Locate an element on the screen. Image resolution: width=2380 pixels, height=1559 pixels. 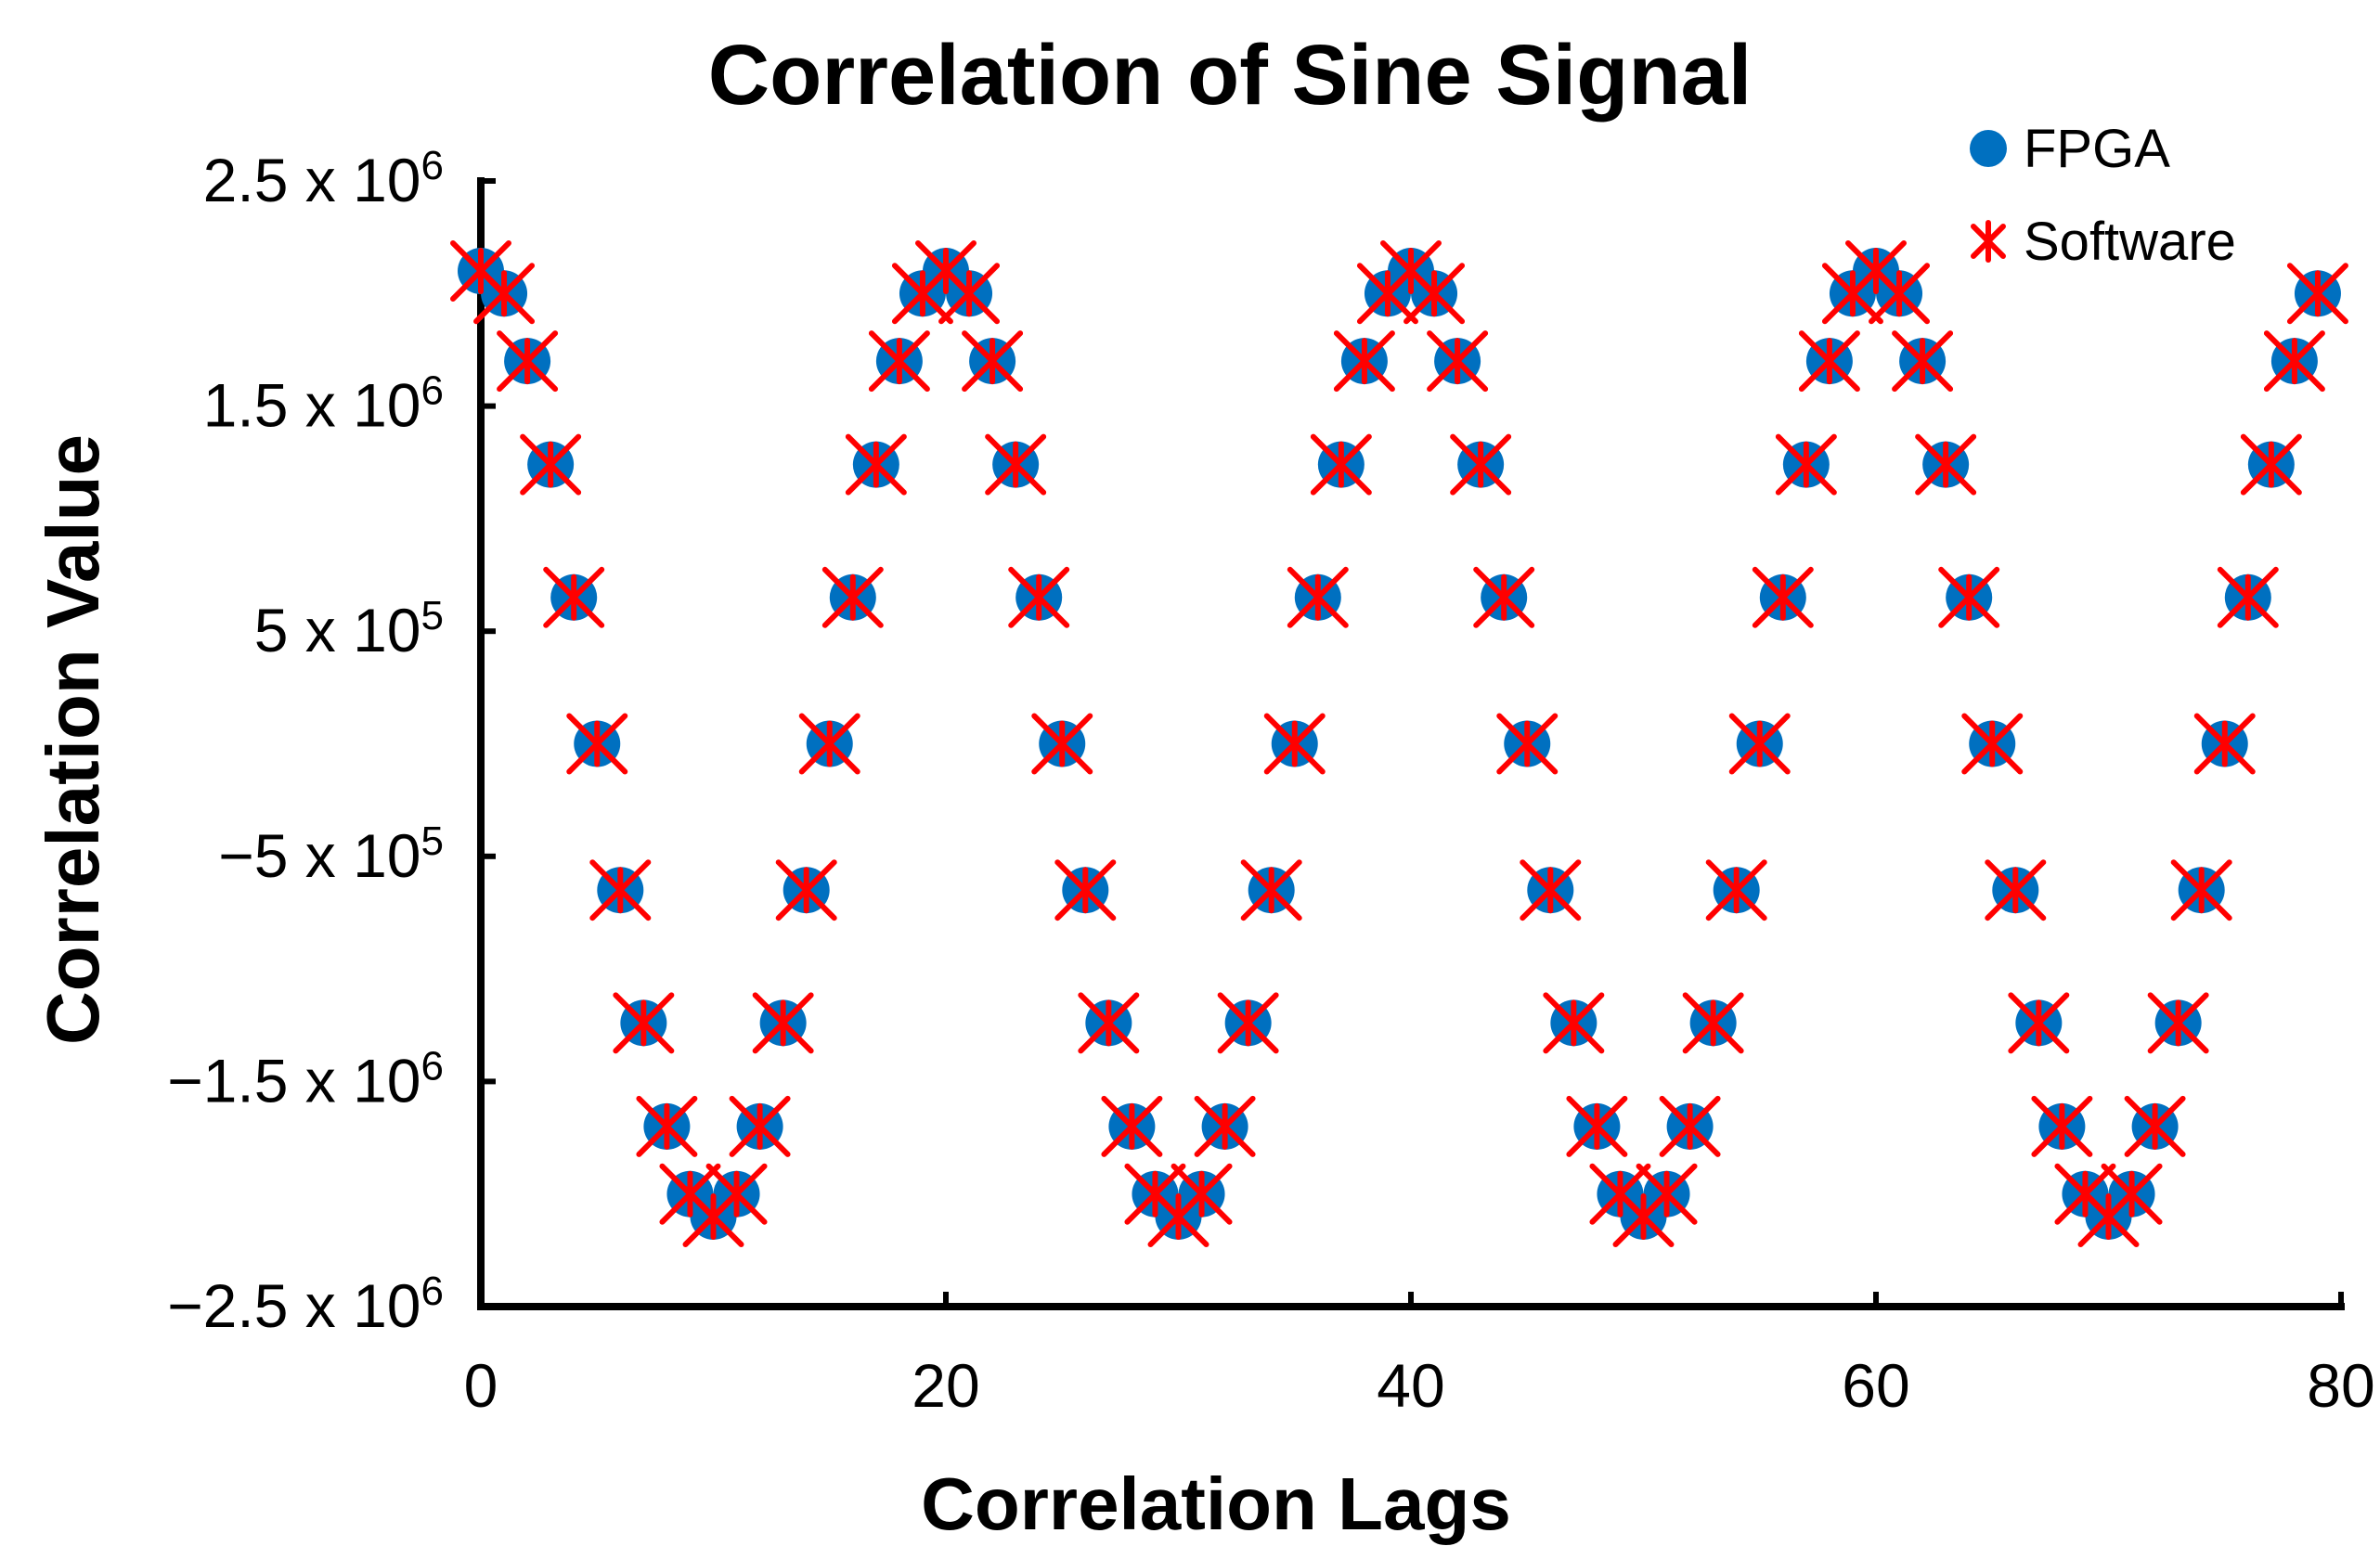
y-tick-mantissa: 1.5 x 10 is located at coordinates (312, 405).